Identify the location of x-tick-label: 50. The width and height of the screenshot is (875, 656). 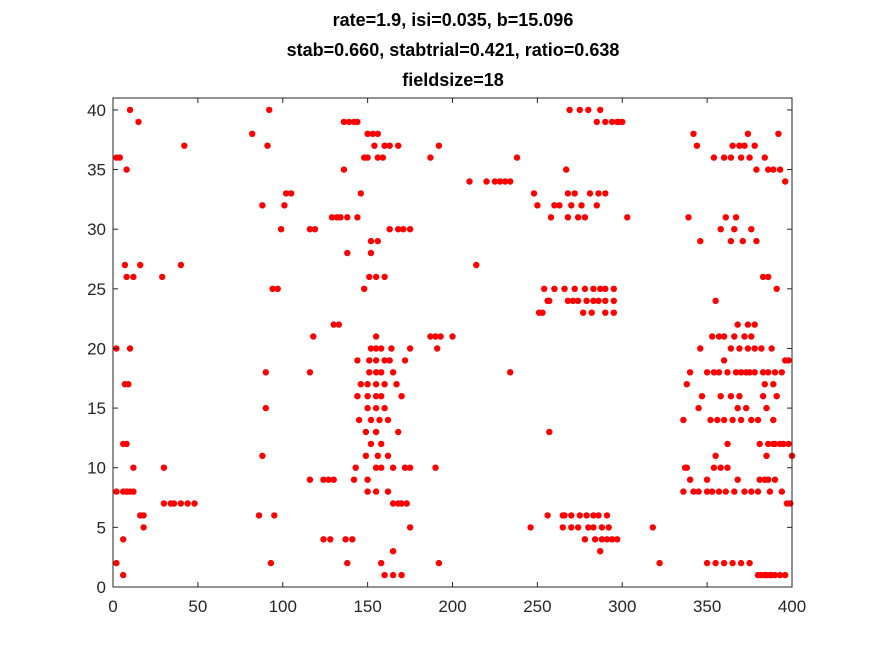
(197, 606).